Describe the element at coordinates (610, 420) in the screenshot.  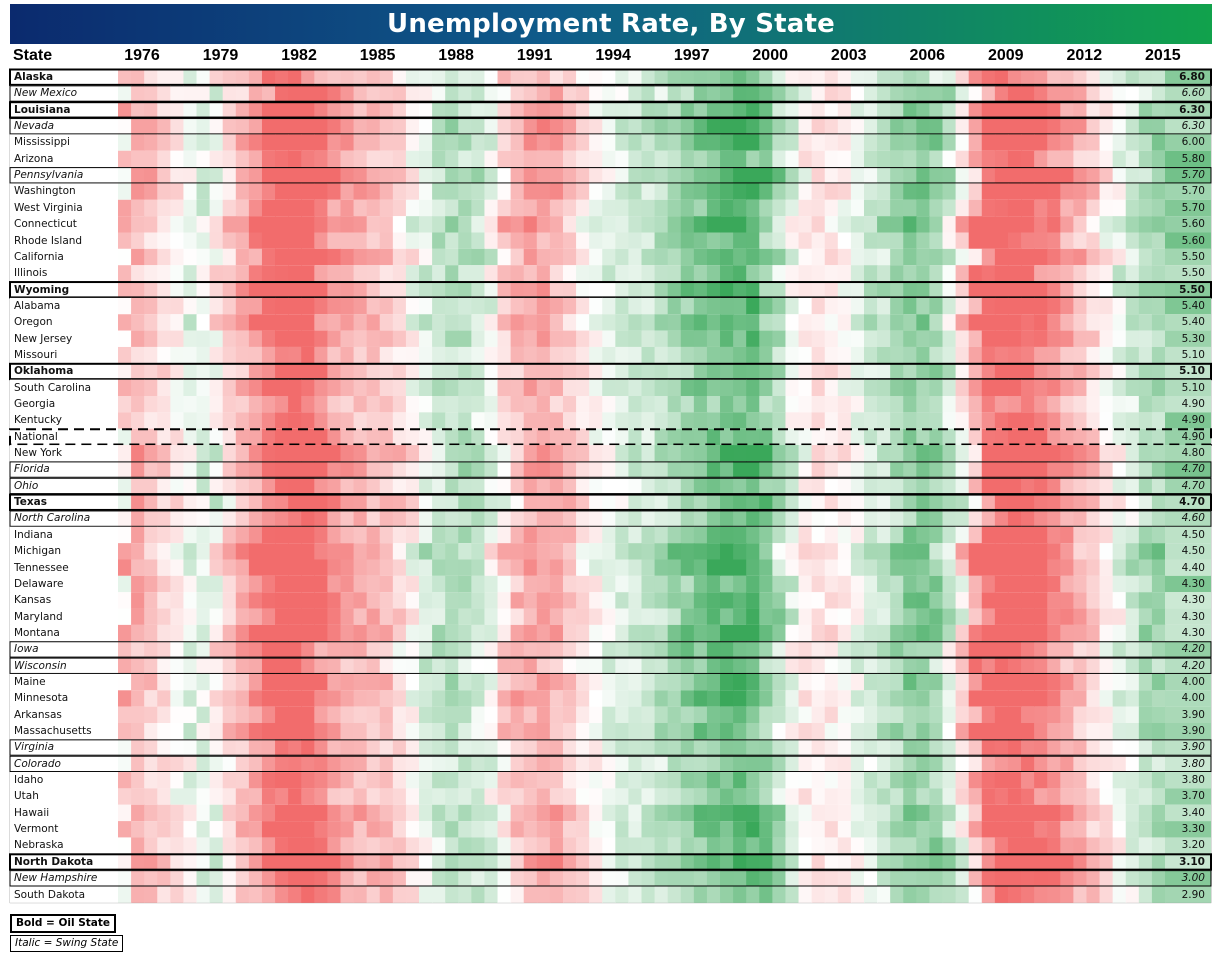
I see `heatmap-row-kentucky` at that location.